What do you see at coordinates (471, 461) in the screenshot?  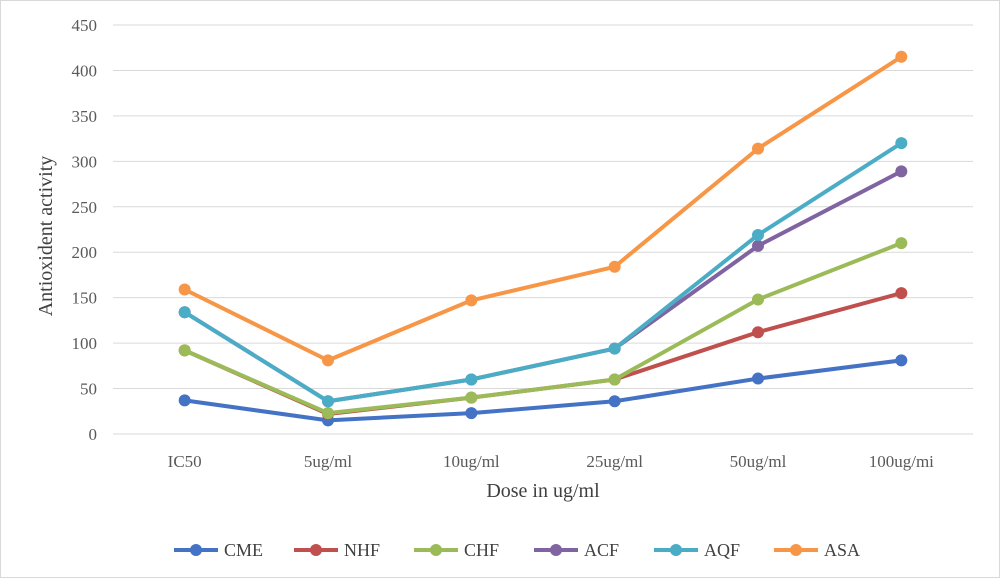 I see `x-tick-label: 10ug/ml` at bounding box center [471, 461].